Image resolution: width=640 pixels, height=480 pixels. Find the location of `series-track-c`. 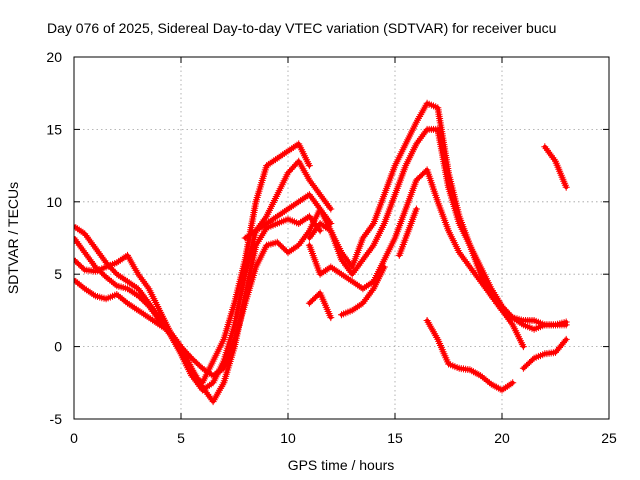

series-track-c is located at coordinates (204, 292).